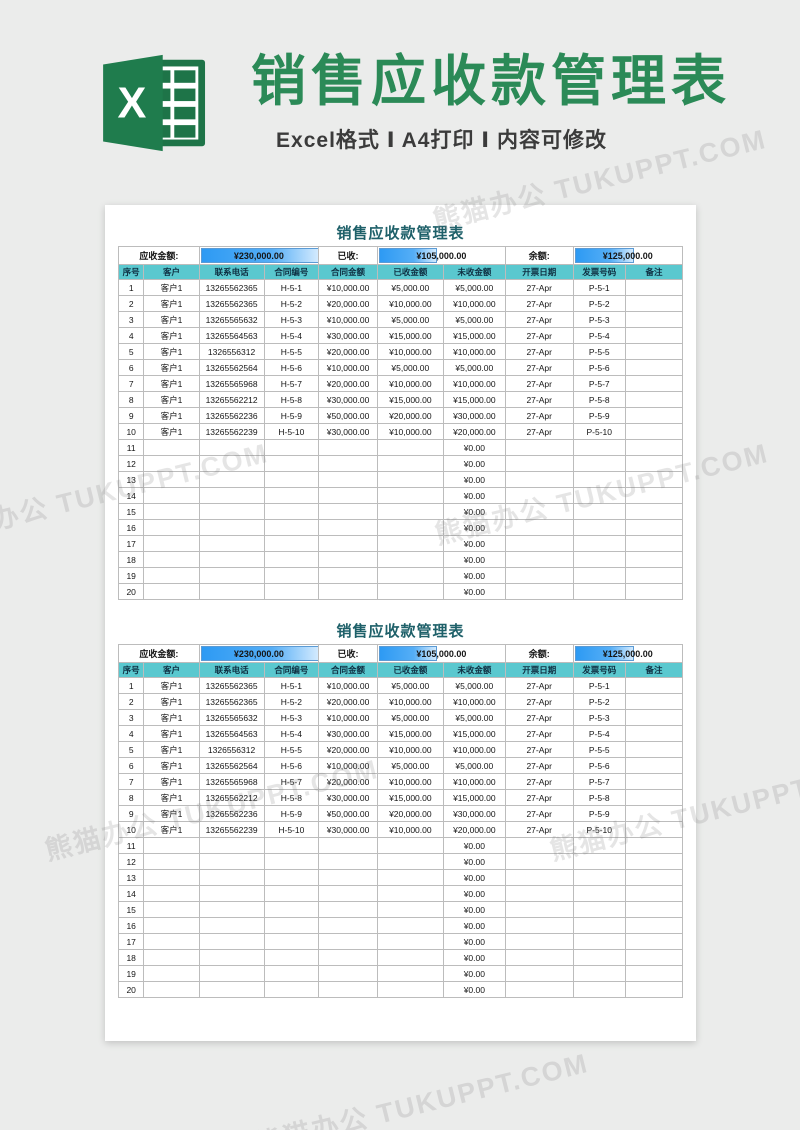 The image size is (800, 1130). I want to click on cell: 9, so click(131, 415).